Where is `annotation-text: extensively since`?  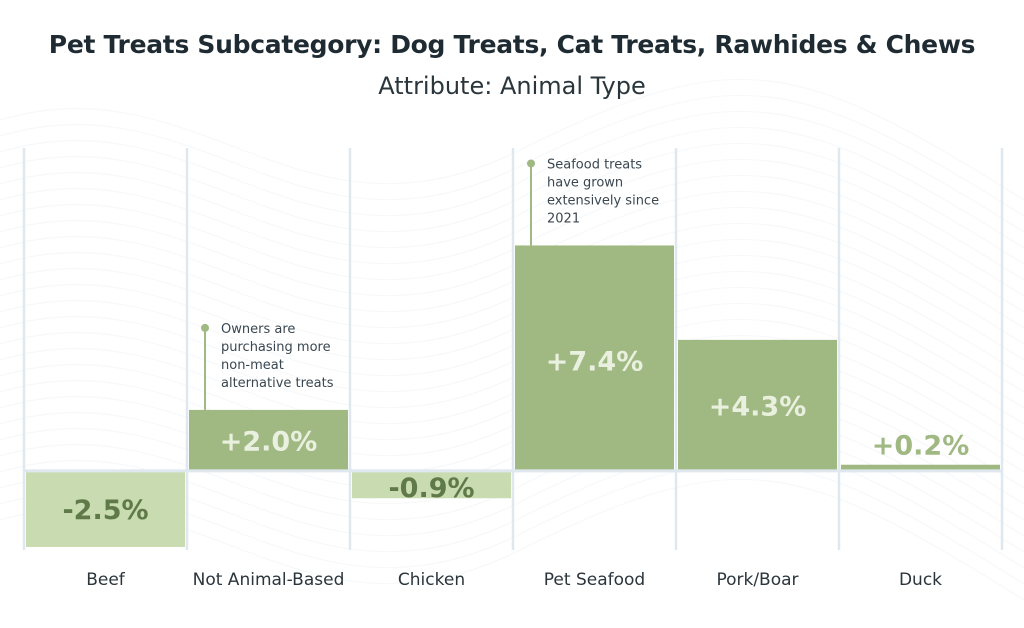 annotation-text: extensively since is located at coordinates (603, 200).